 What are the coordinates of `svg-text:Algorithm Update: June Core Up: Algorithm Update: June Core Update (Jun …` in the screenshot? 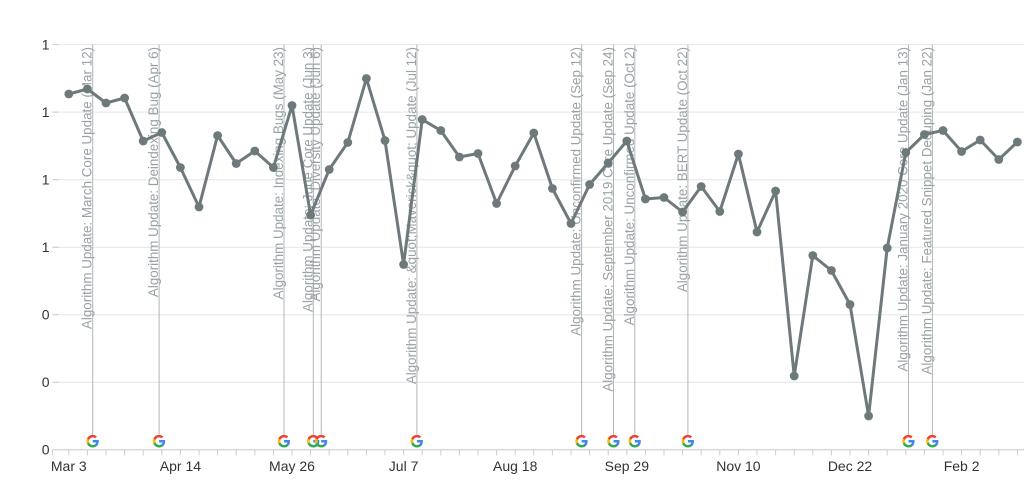 It's located at (307, 179).